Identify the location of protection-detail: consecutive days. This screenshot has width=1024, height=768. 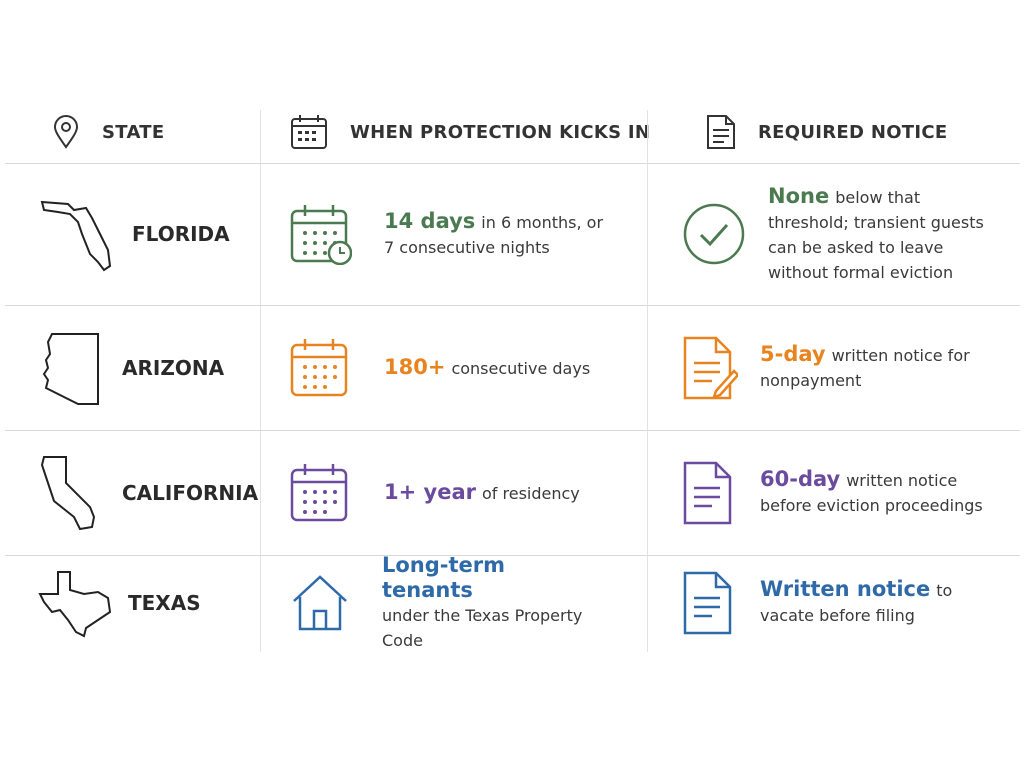
(521, 368).